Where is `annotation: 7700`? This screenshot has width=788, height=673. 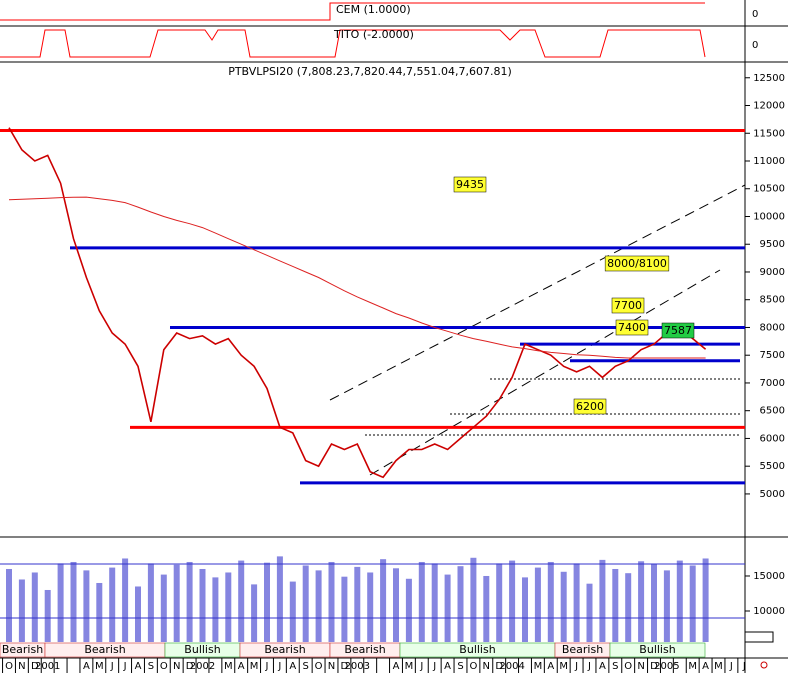
annotation: 7700 is located at coordinates (628, 305).